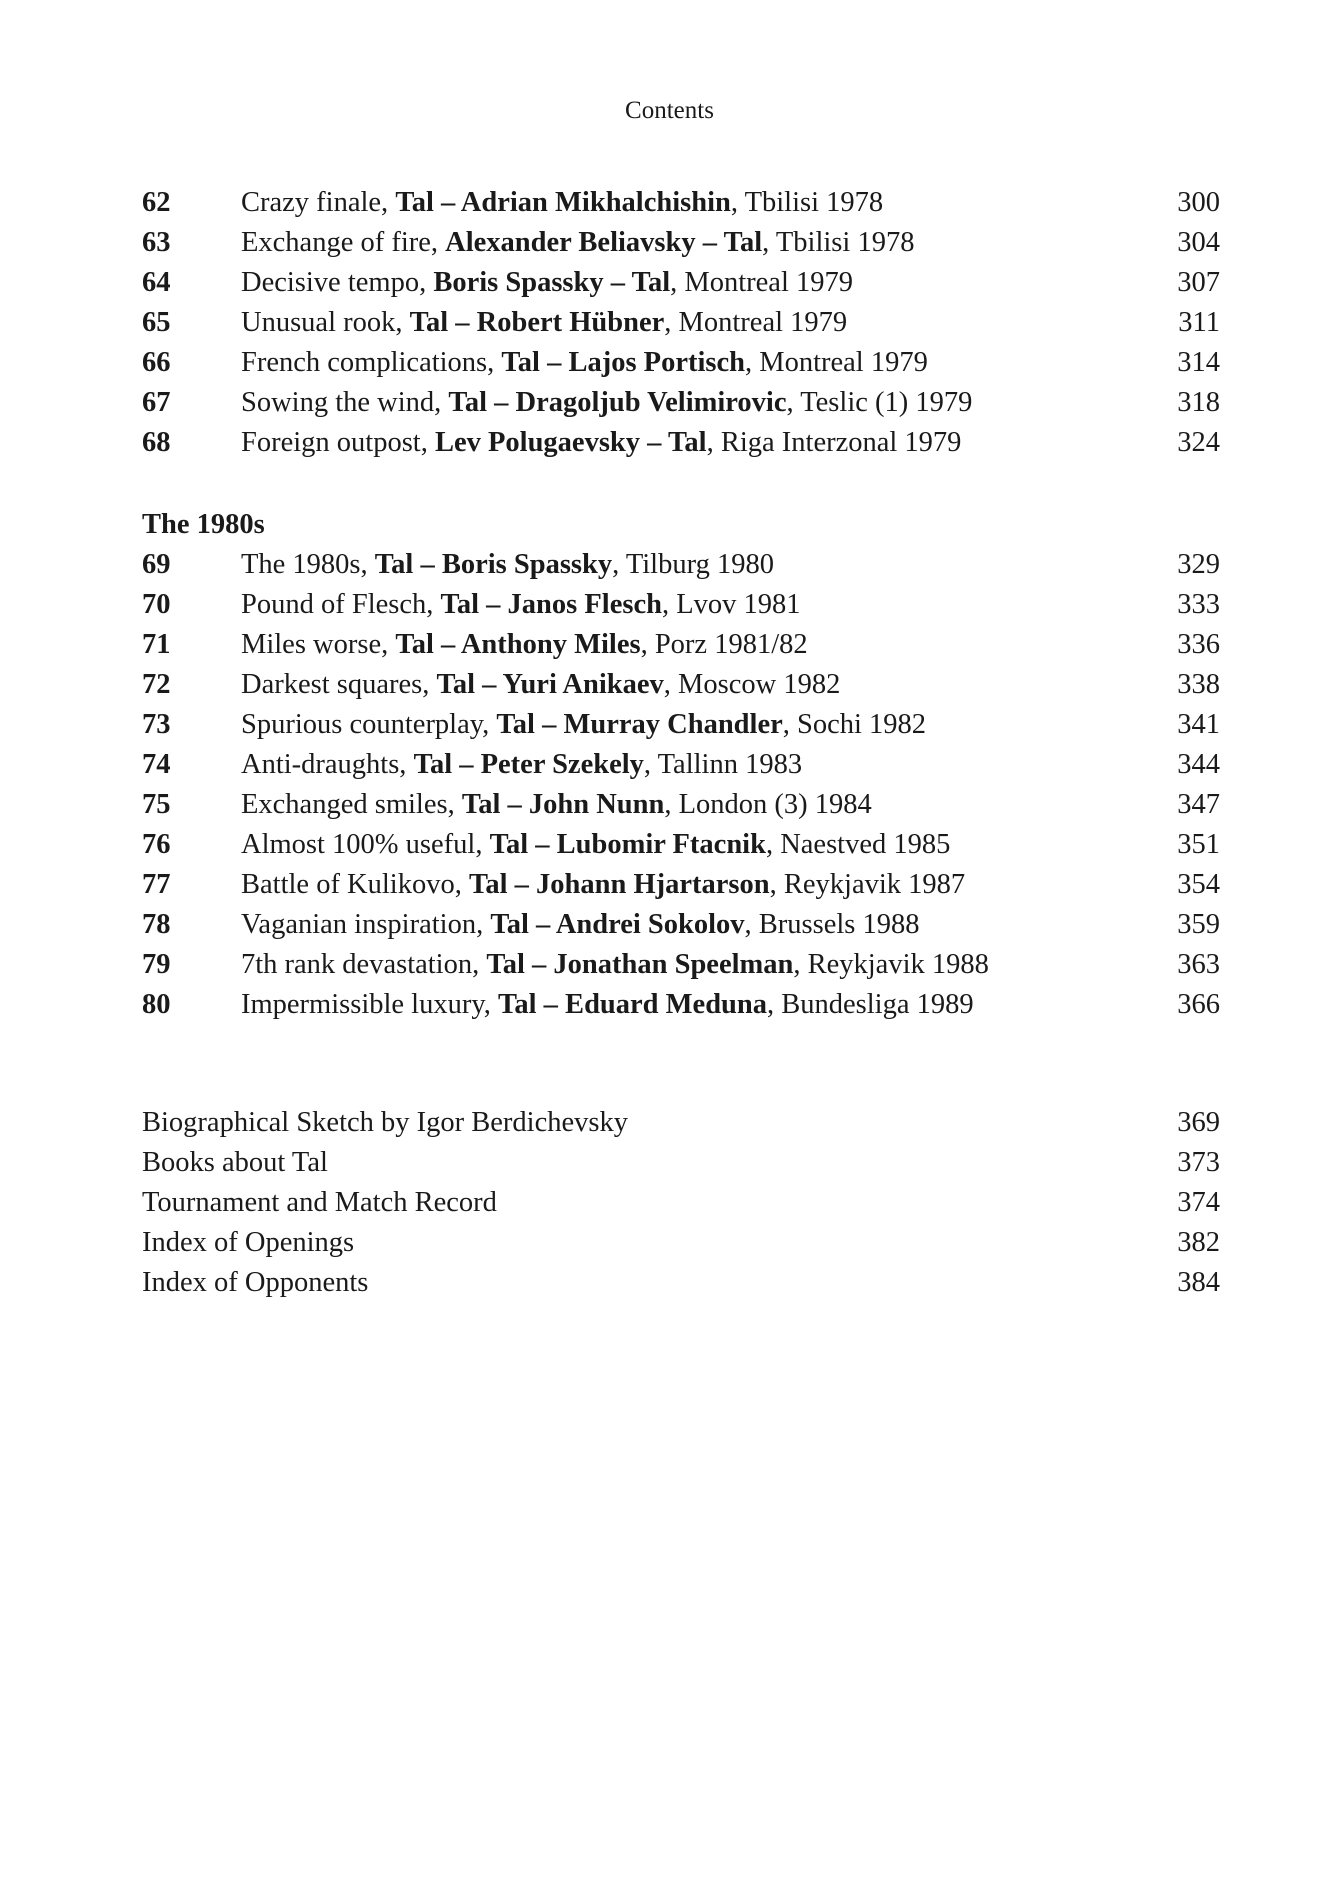  I want to click on game-title: Almost 100% useful,, so click(365, 844).